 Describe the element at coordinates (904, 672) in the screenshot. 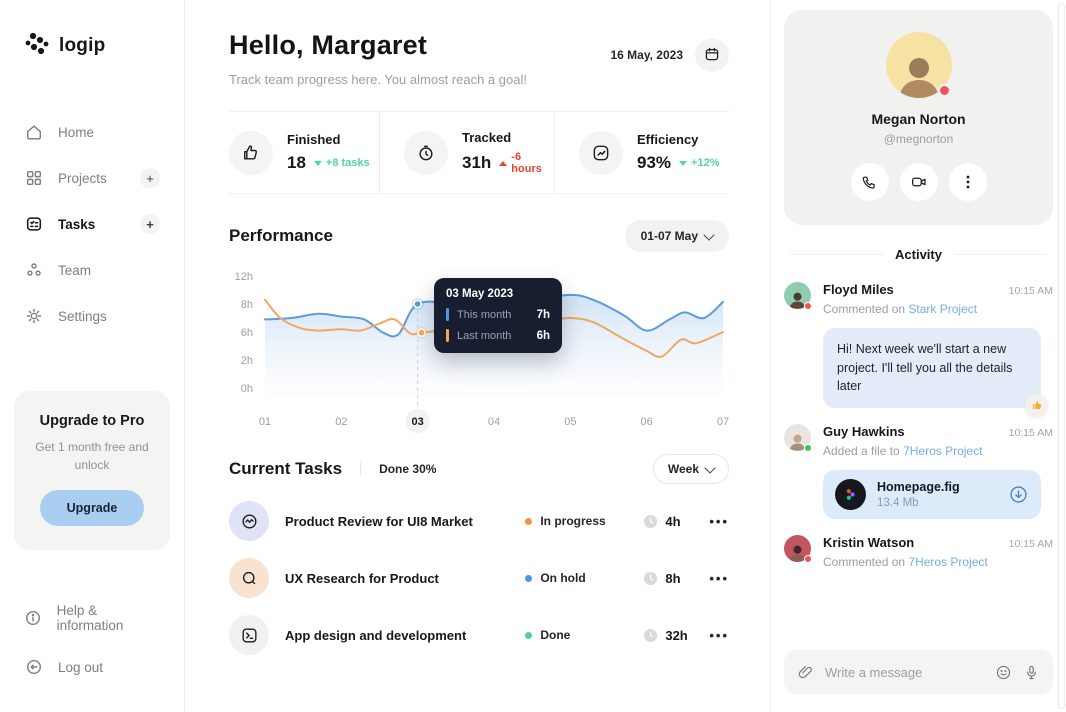

I see `message-input` at that location.